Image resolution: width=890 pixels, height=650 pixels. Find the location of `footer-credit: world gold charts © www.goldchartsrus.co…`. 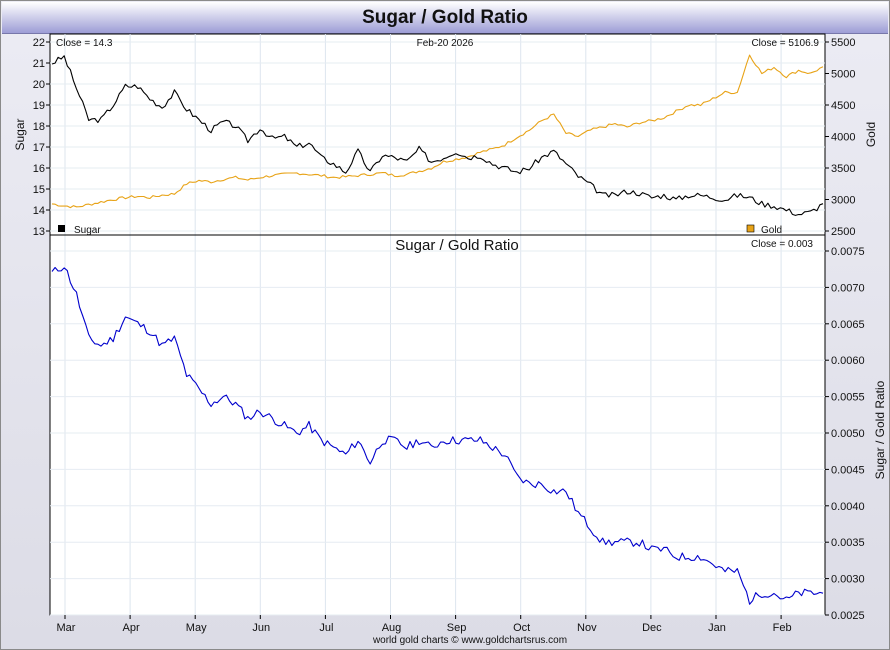

footer-credit: world gold charts © www.goldchartsrus.co… is located at coordinates (469, 640).